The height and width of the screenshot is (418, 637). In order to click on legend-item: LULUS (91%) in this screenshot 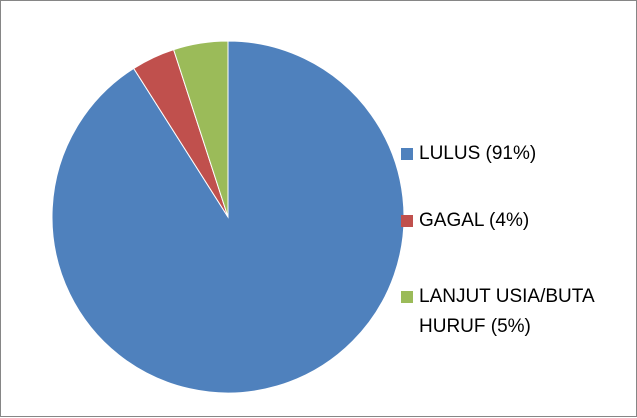, I will do `click(508, 154)`.